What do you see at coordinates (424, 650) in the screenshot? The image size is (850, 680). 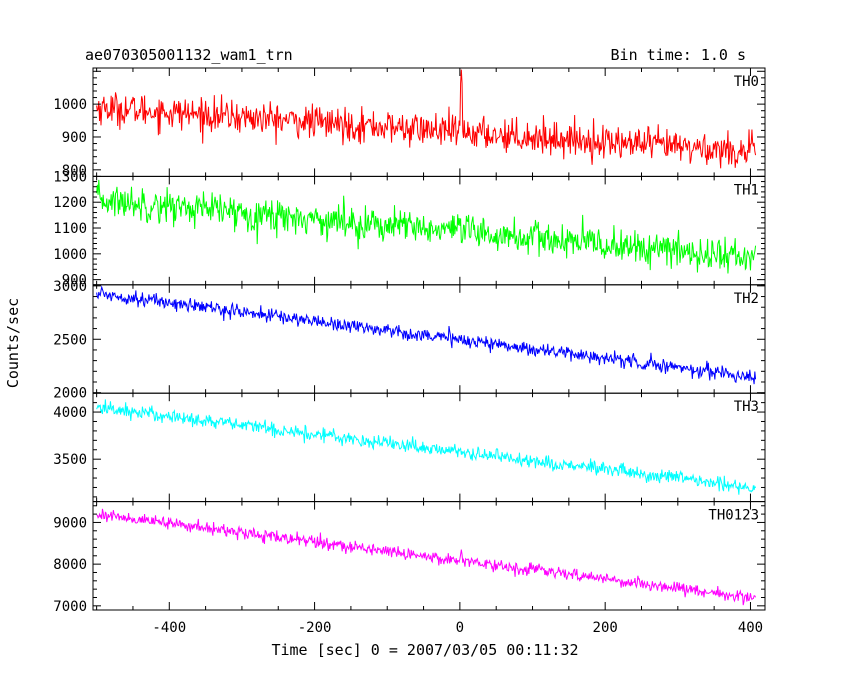 I see `x-axis-label: Time [sec] 0 = 2007/03/05 00:11:32` at bounding box center [424, 650].